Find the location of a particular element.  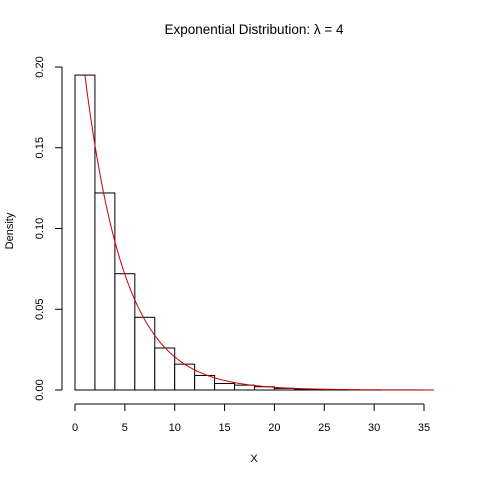

x-tick-label: 15 is located at coordinates (224, 428).